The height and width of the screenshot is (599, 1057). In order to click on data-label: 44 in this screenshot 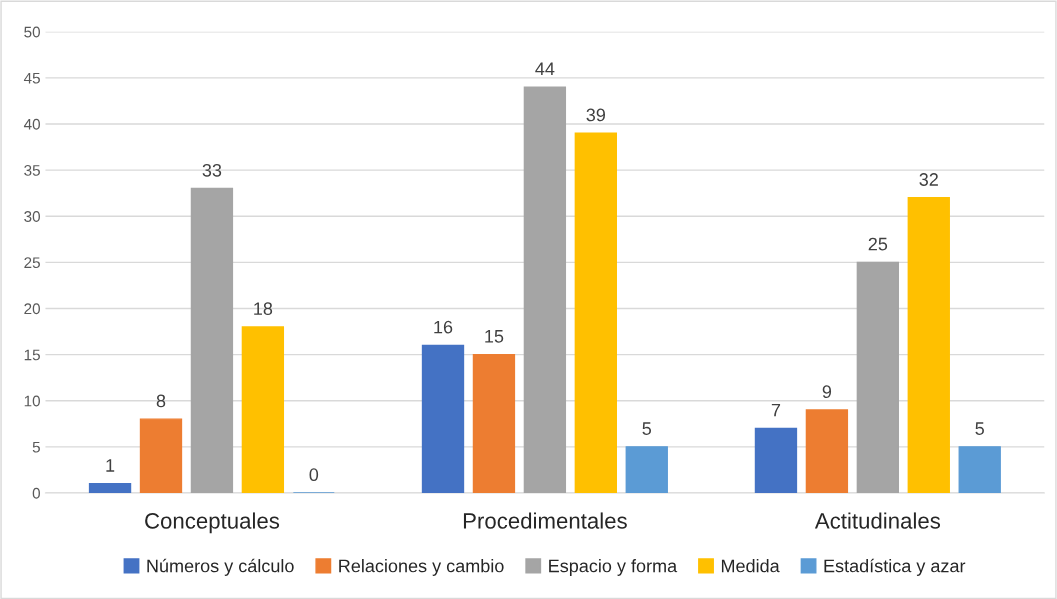, I will do `click(545, 69)`.